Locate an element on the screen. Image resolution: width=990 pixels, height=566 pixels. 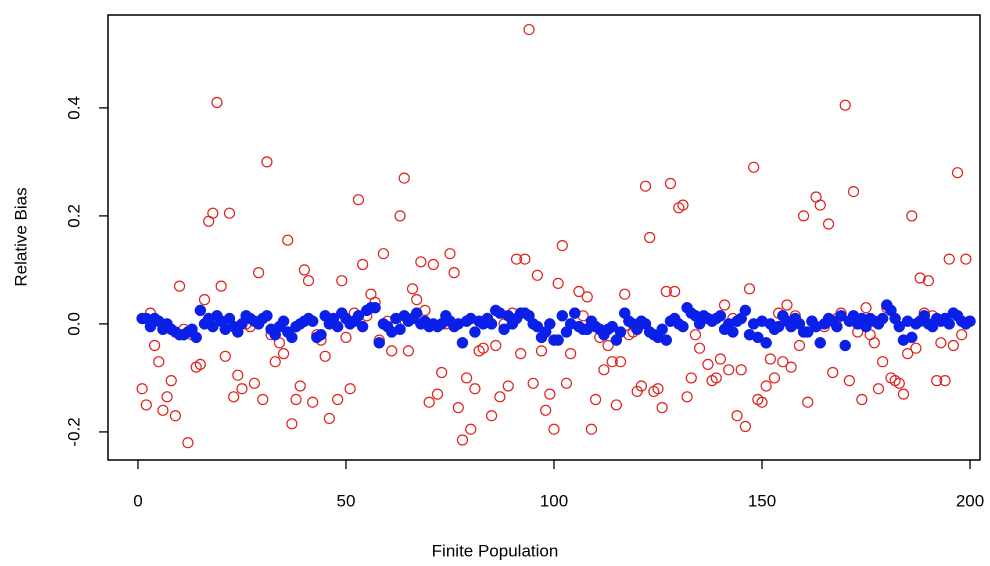
y-tick-label: -0.2 is located at coordinates (73, 431).